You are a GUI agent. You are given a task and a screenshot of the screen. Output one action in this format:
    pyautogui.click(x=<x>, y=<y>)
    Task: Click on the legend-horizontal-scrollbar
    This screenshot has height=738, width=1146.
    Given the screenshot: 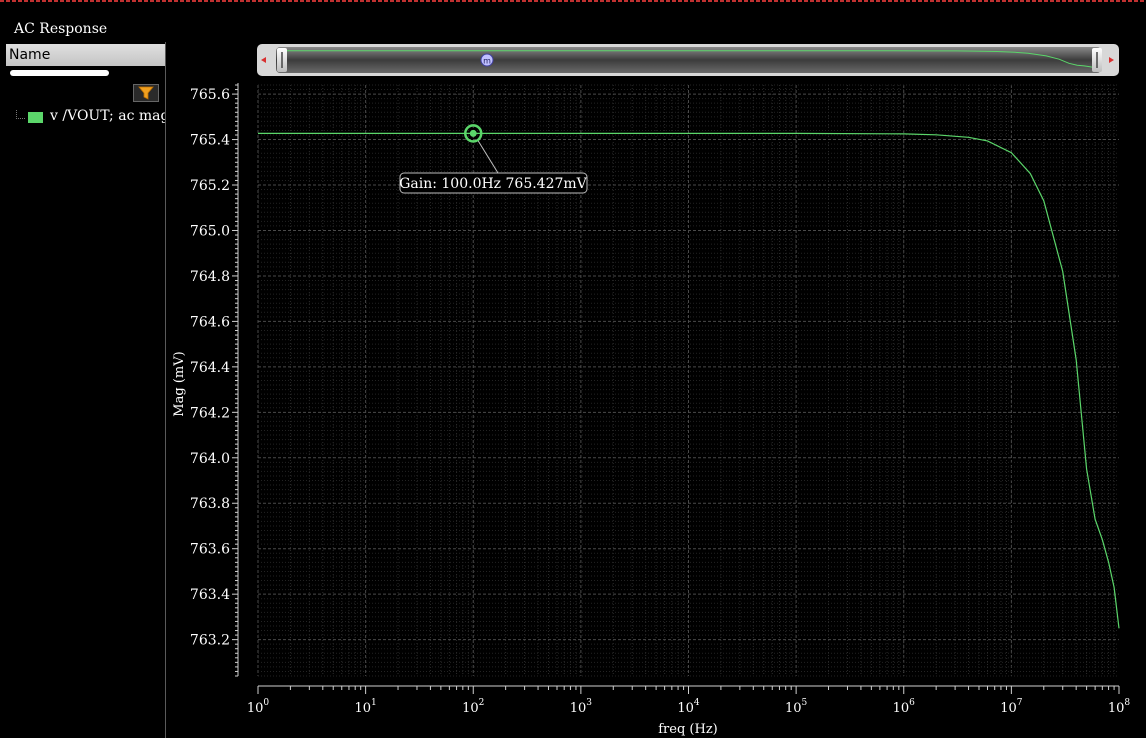 What is the action you would take?
    pyautogui.click(x=59, y=73)
    